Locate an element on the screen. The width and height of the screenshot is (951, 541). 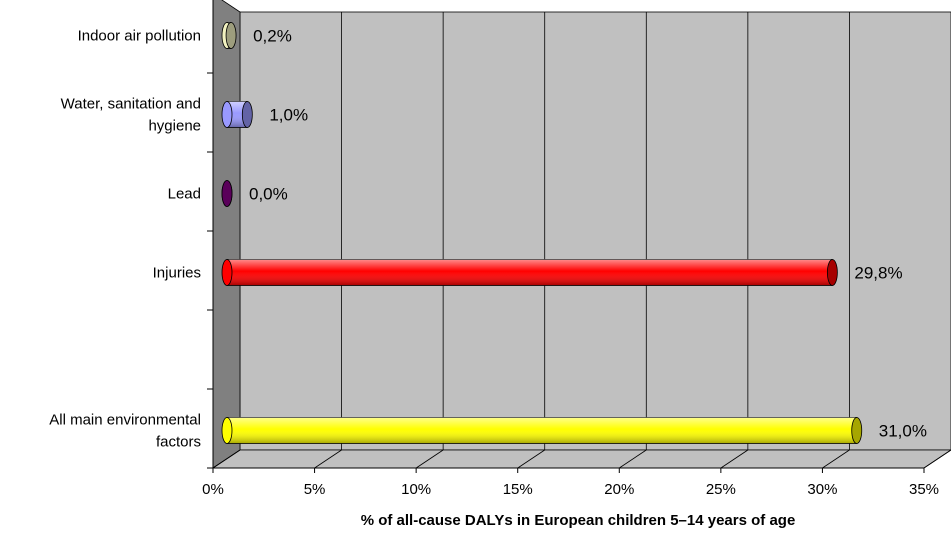
x-tick-label: 5% is located at coordinates (315, 489).